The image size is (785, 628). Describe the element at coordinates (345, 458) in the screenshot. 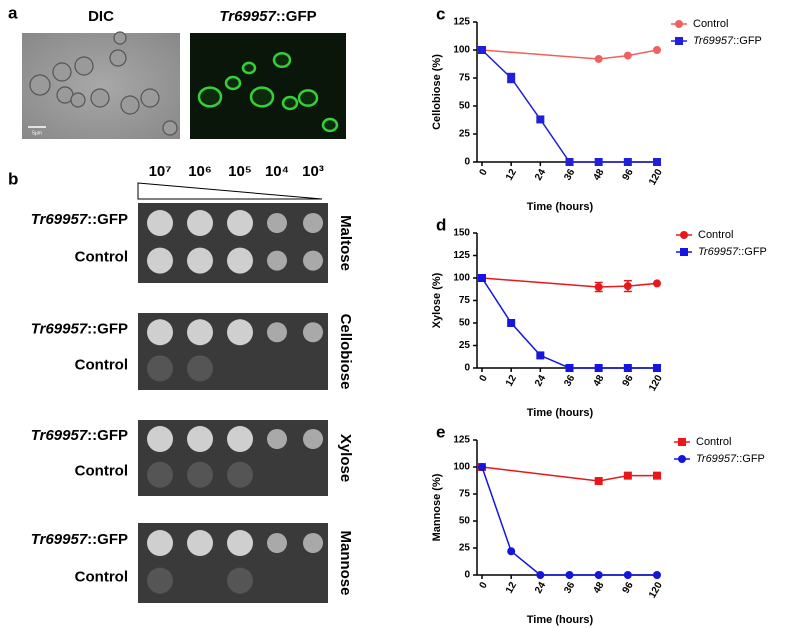

I see `sugar-label: Xylose` at that location.